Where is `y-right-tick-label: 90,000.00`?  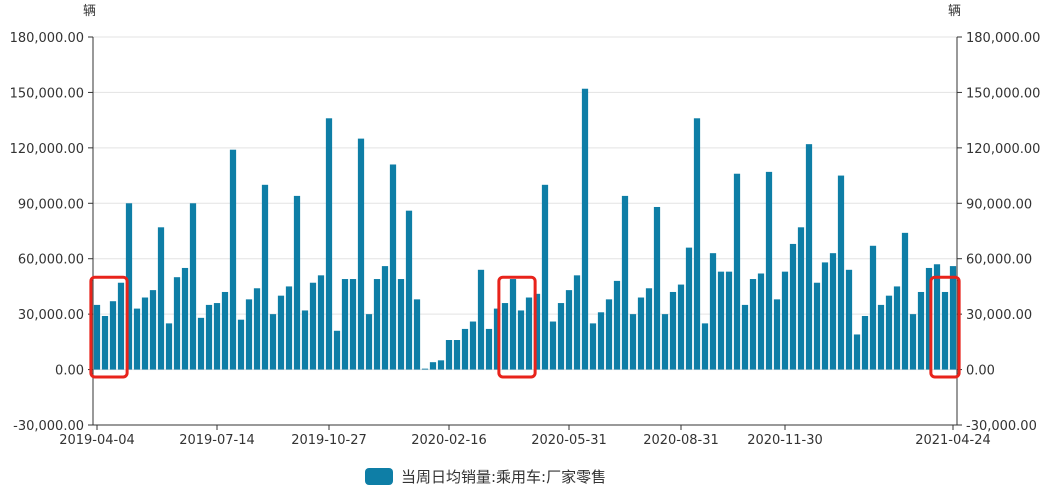
y-right-tick-label: 90,000.00 is located at coordinates (999, 204).